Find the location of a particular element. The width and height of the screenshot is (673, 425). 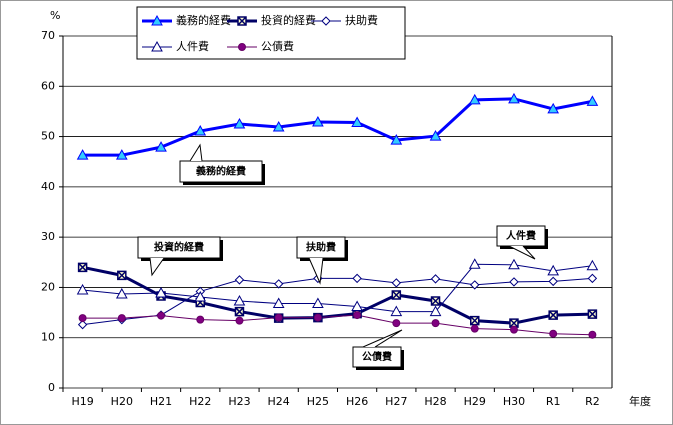

x-tick-label: H19 is located at coordinates (82, 401).